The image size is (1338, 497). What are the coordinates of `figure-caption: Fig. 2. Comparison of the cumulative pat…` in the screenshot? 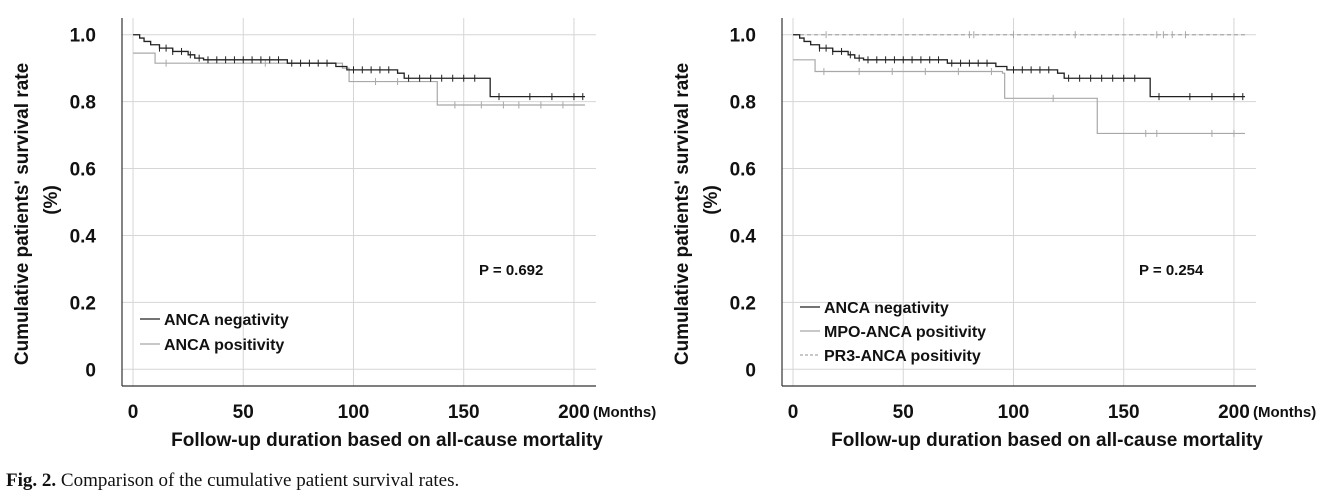 It's located at (232, 481).